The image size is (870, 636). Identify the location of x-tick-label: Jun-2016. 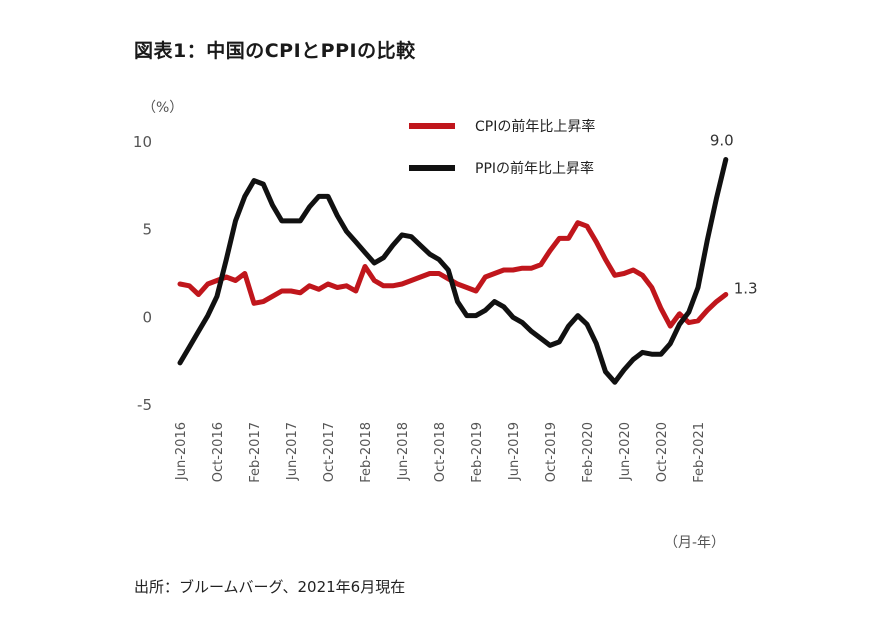
(181, 451).